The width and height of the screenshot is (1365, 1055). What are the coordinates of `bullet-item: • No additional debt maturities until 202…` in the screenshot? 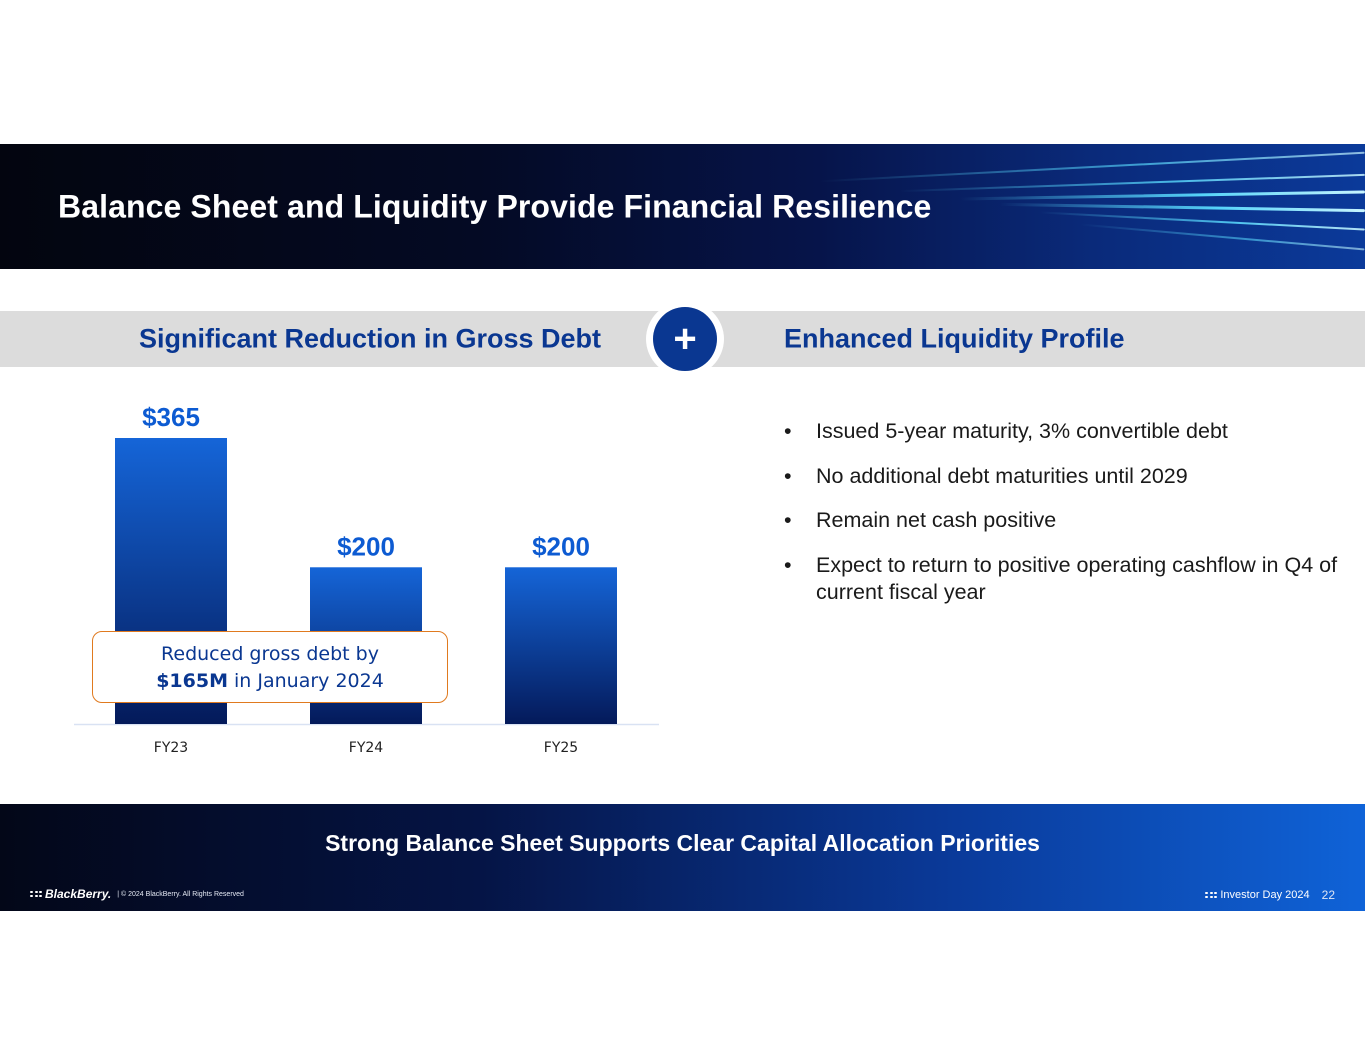 It's located at (1064, 476).